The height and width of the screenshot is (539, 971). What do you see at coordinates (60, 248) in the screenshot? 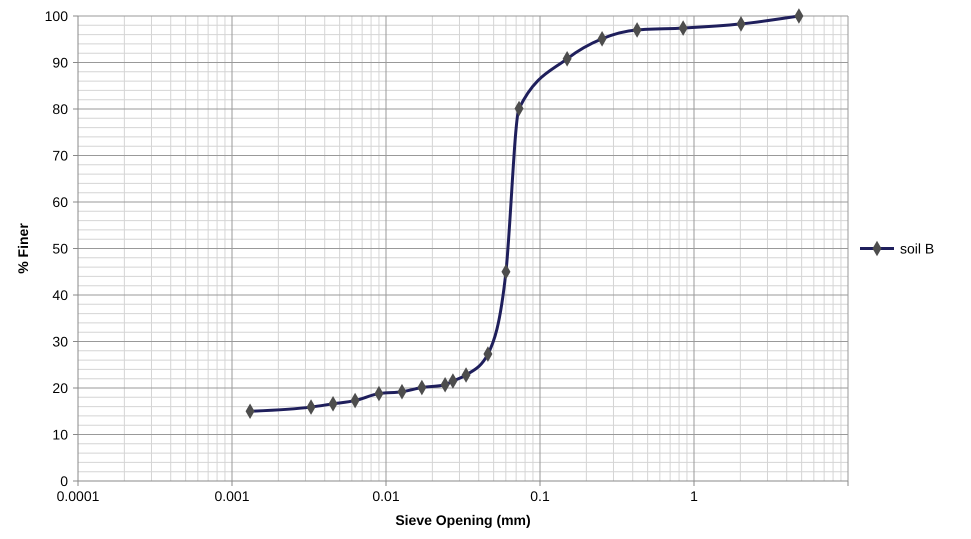
I see `y-tick-label: 50` at bounding box center [60, 248].